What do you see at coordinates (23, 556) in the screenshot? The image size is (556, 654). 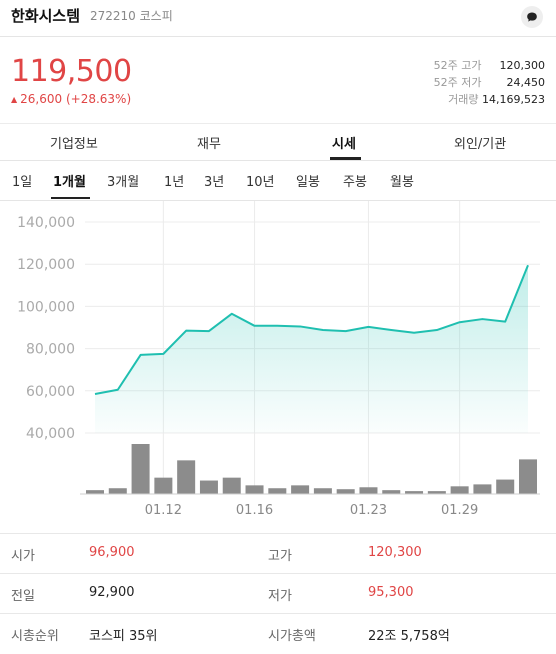 I see `info-label: 시가` at bounding box center [23, 556].